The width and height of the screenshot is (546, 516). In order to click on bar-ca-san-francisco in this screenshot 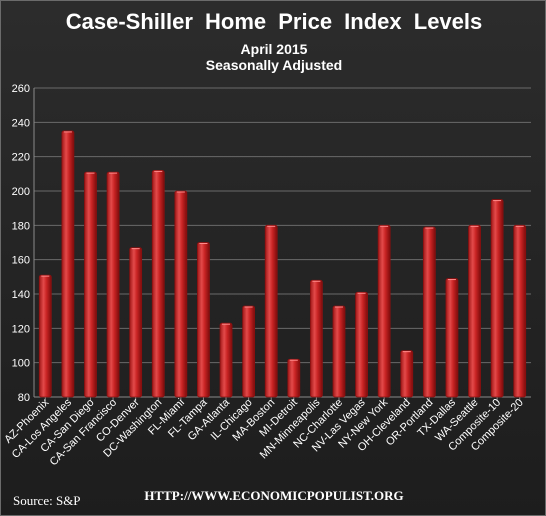, I will do `click(113, 284)`.